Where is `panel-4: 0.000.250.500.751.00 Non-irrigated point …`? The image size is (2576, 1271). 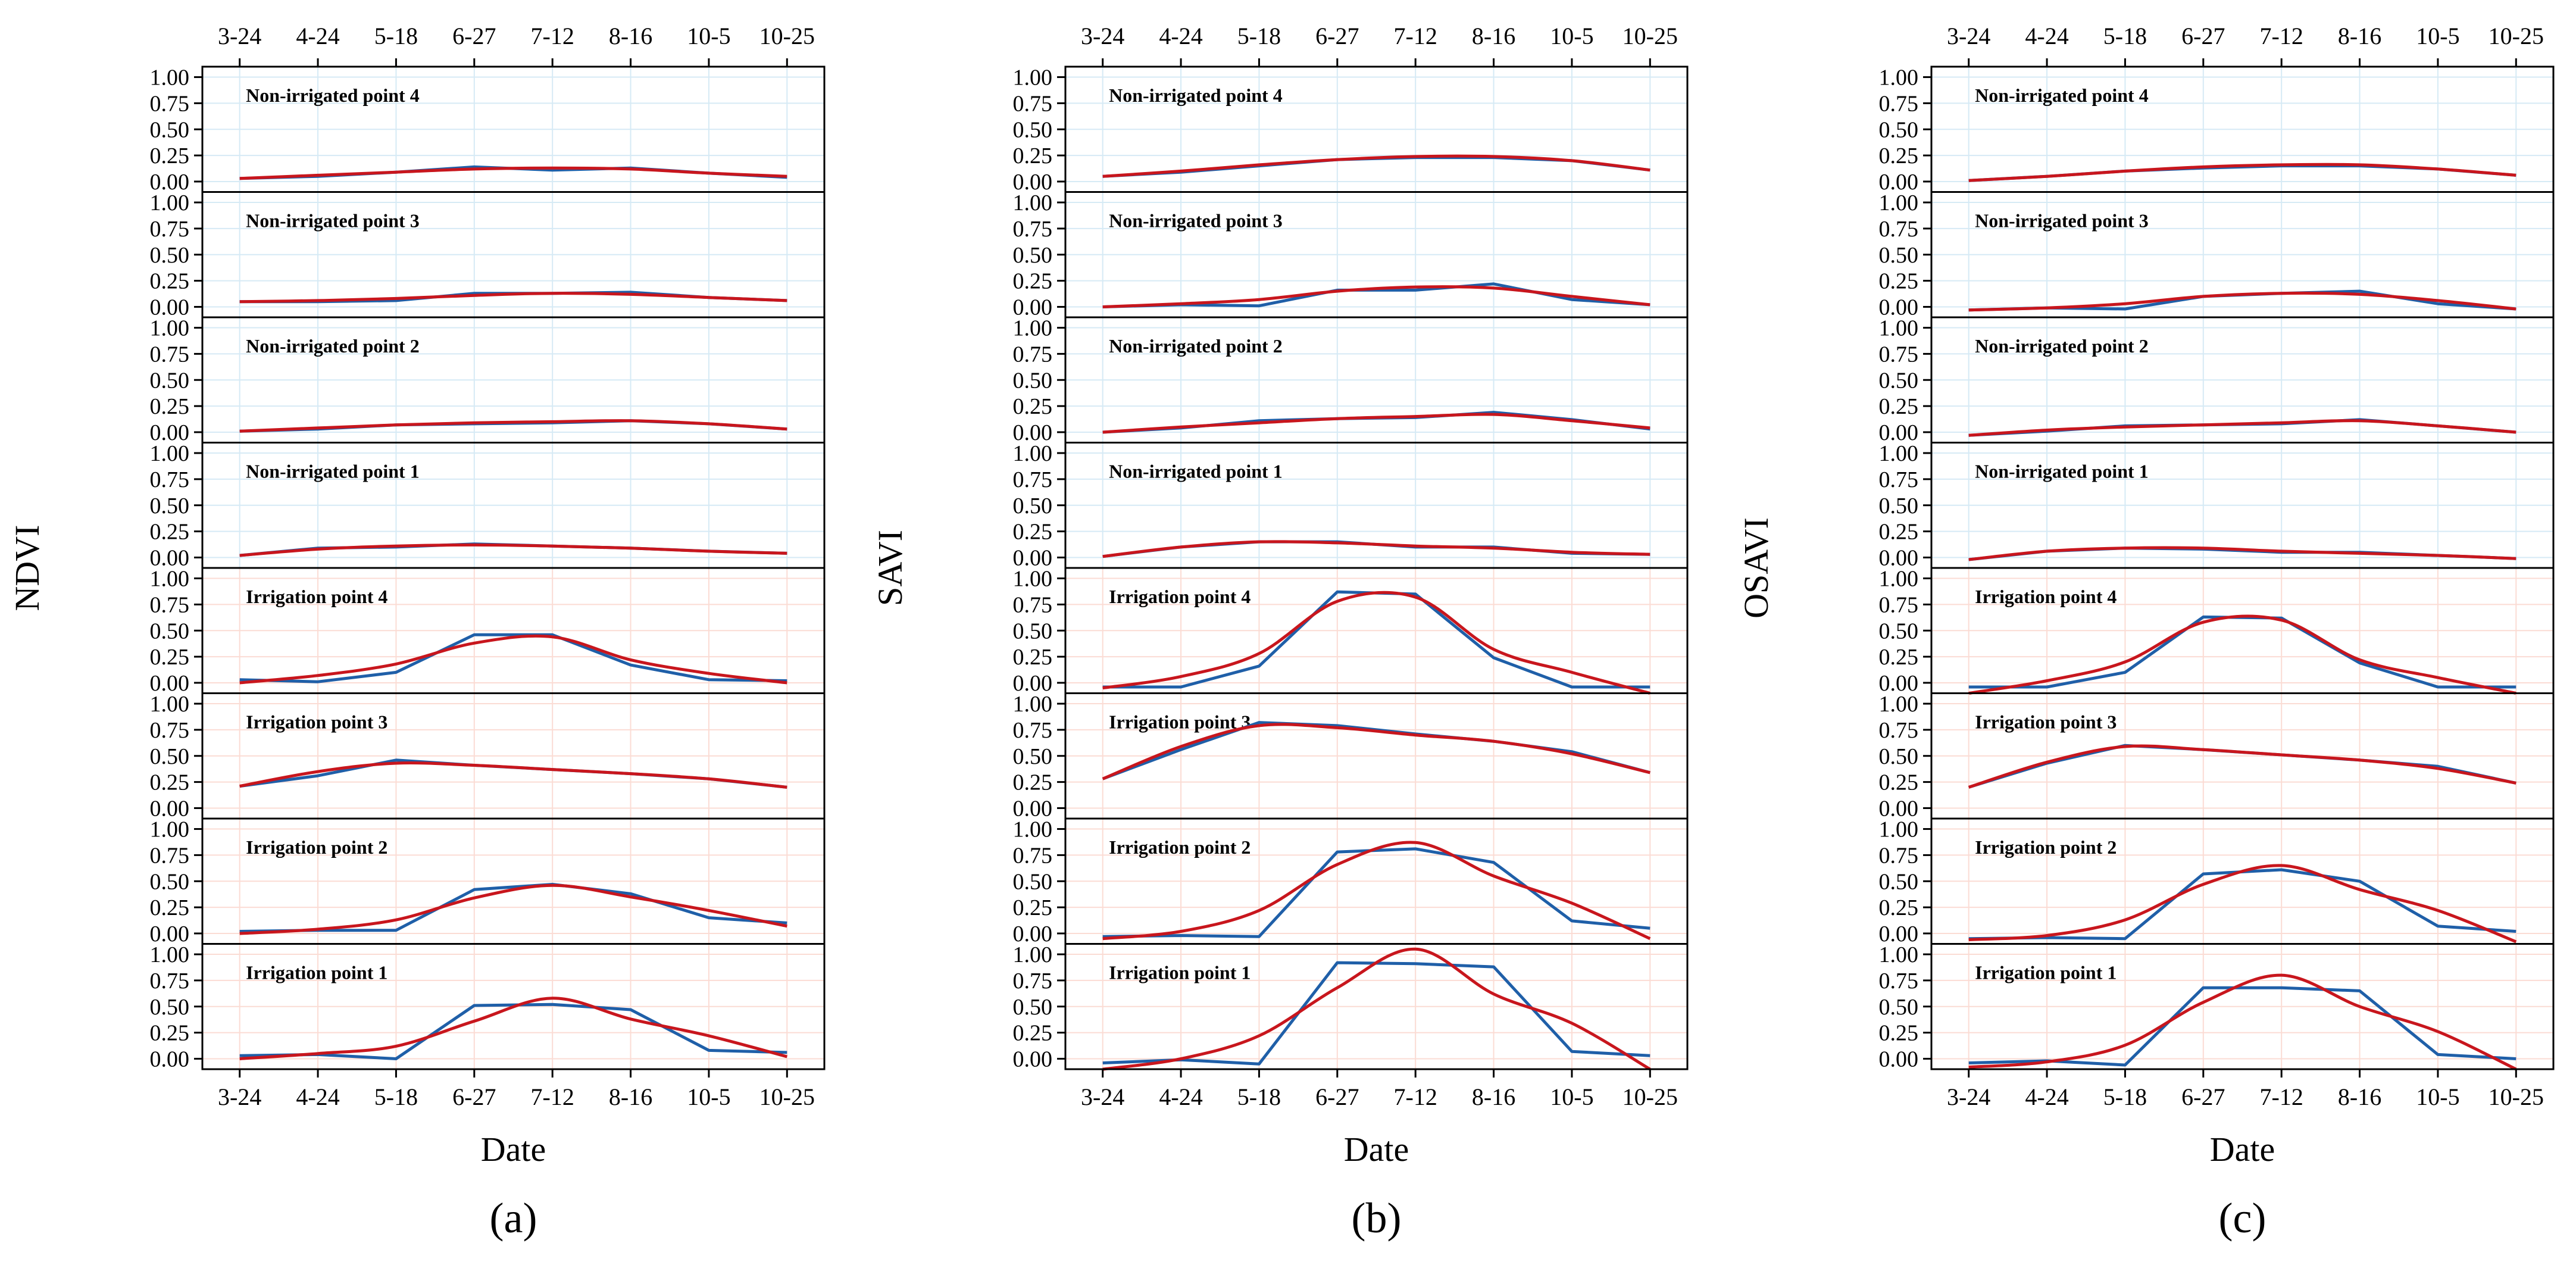 panel-4: 0.000.250.500.751.00 Non-irrigated point … is located at coordinates (2217, 505).